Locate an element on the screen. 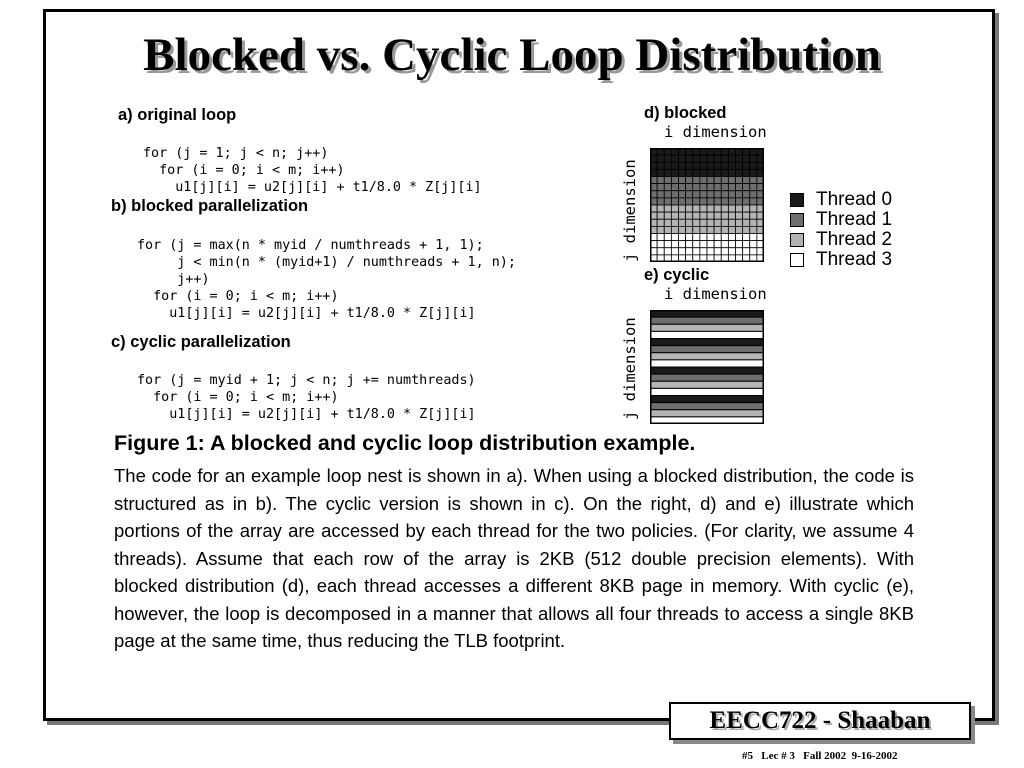  thread-legend: Thread 0 Thread 1 Thread 2 Thread 3 is located at coordinates (841, 229).